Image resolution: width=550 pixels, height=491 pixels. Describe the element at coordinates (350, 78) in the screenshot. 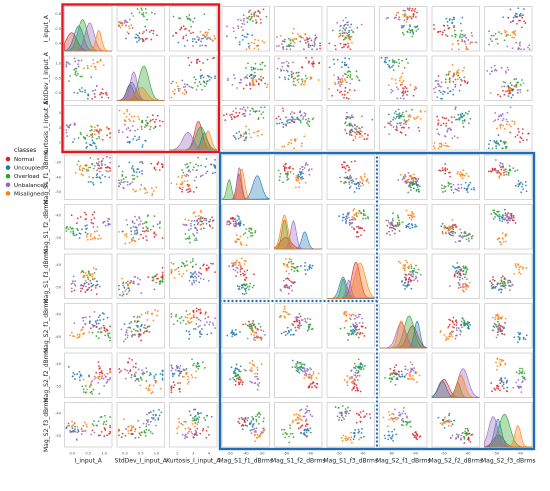

I see `cell-stddev-i-input-a-vs-mag-s1-f3-dbrms` at that location.